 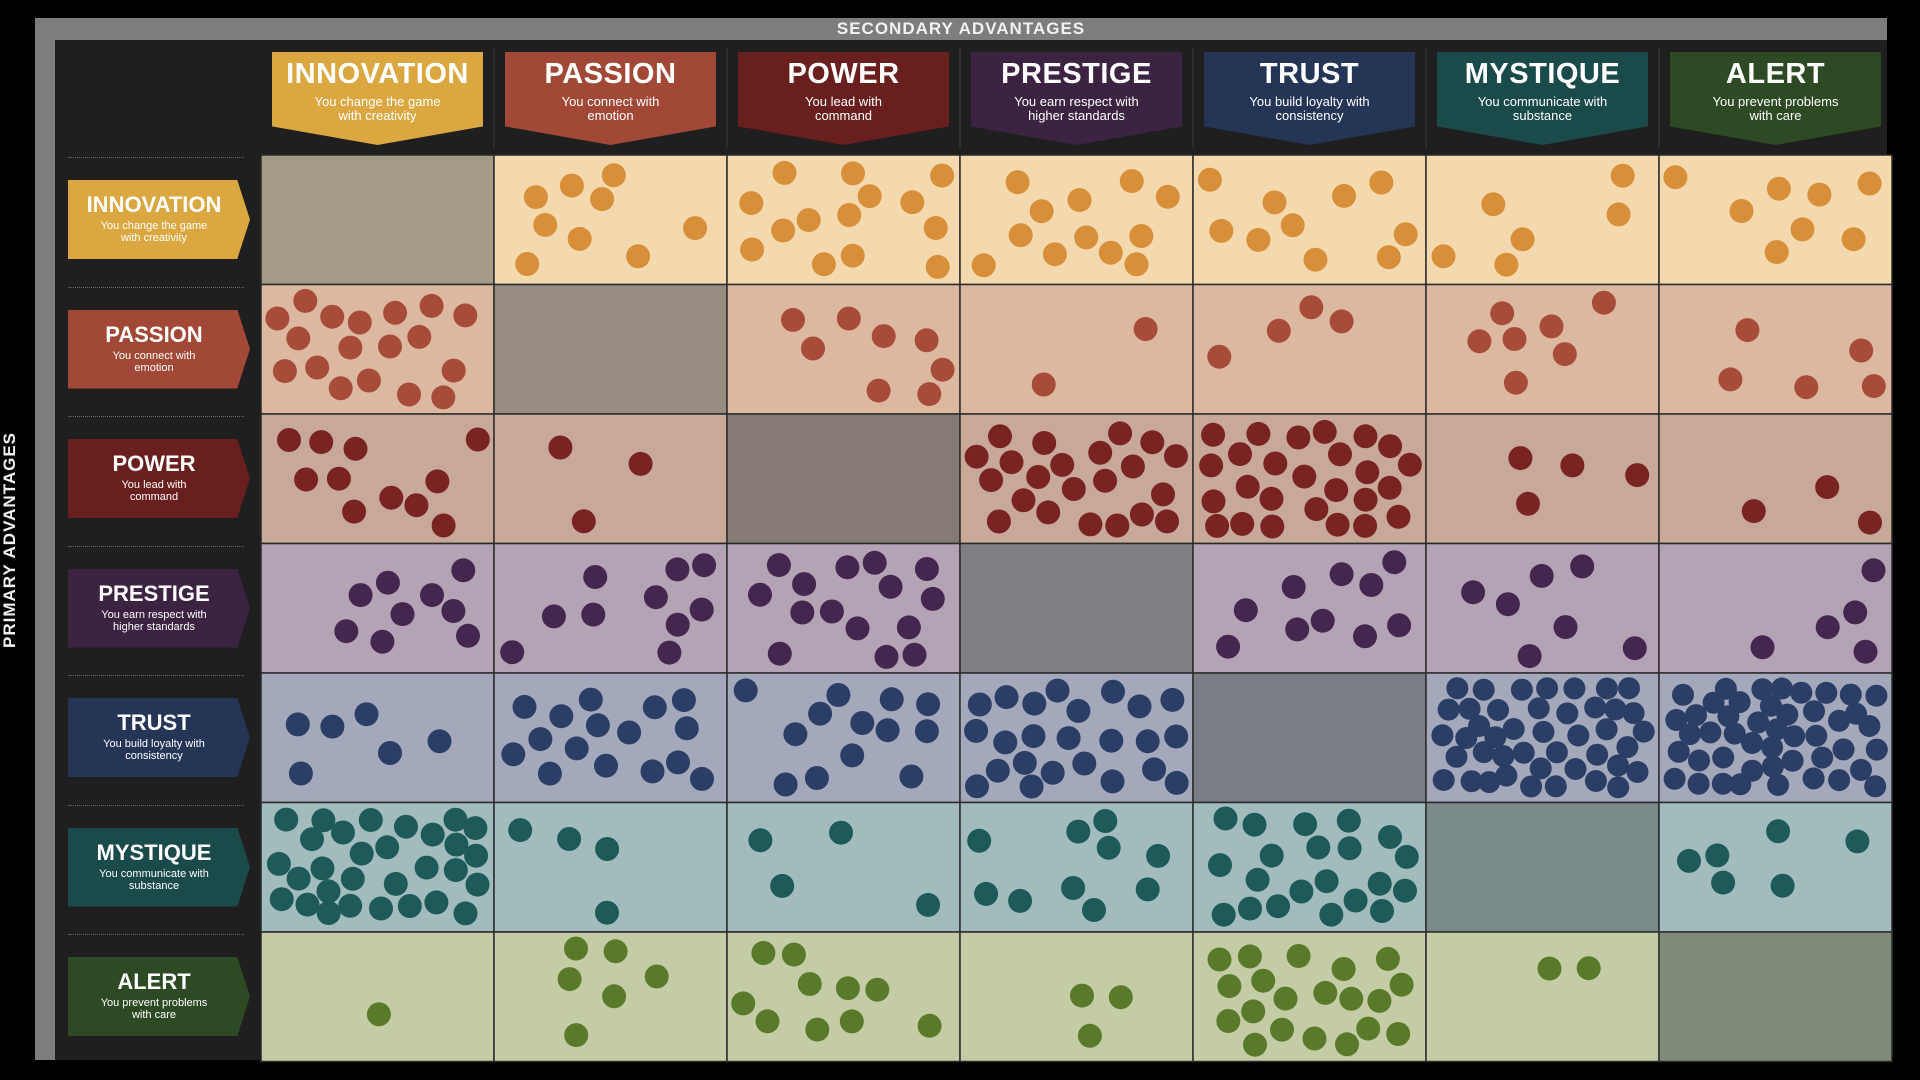 What do you see at coordinates (1775, 108) in the screenshot?
I see `column-header-desc: You prevent problems with care` at bounding box center [1775, 108].